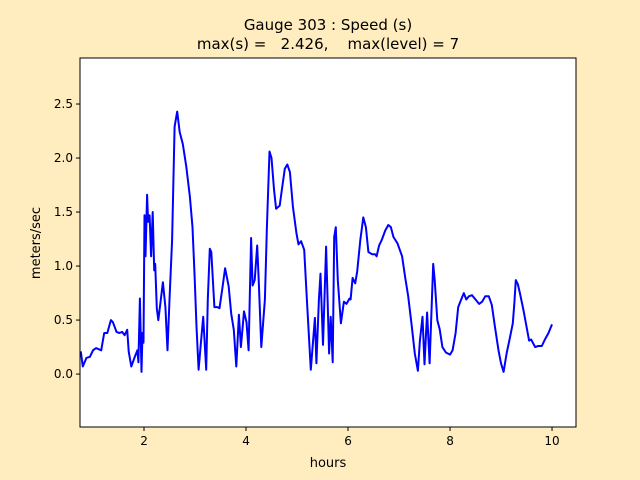  Describe the element at coordinates (328, 463) in the screenshot. I see `x-axis-label: hours` at that location.